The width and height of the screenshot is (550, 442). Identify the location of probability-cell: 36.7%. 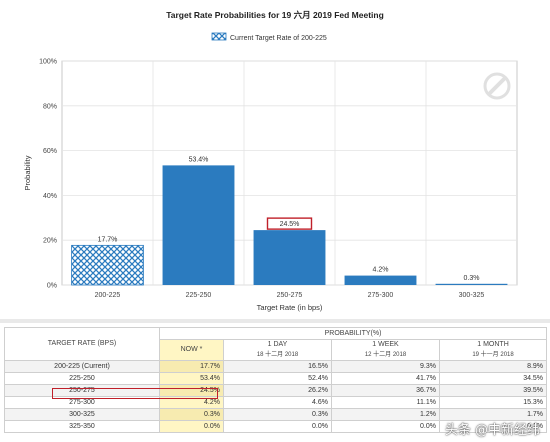
(385, 390).